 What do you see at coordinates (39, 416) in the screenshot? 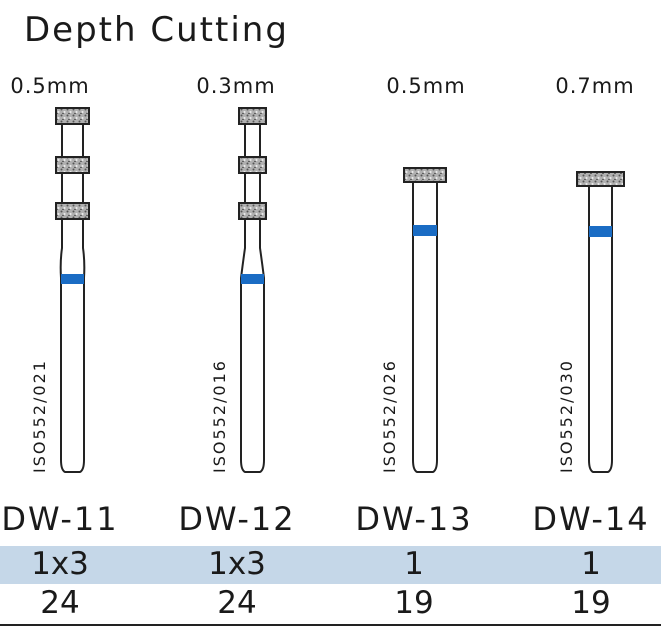
I see `iso-label-1: ISO552/021` at bounding box center [39, 416].